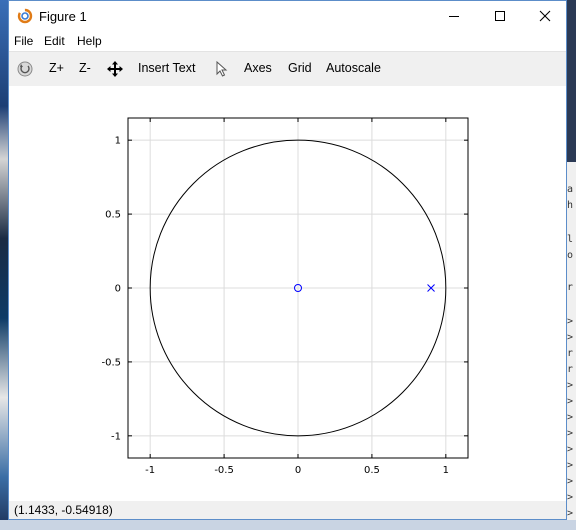  I want to click on y-tick-label: -1, so click(116, 436).